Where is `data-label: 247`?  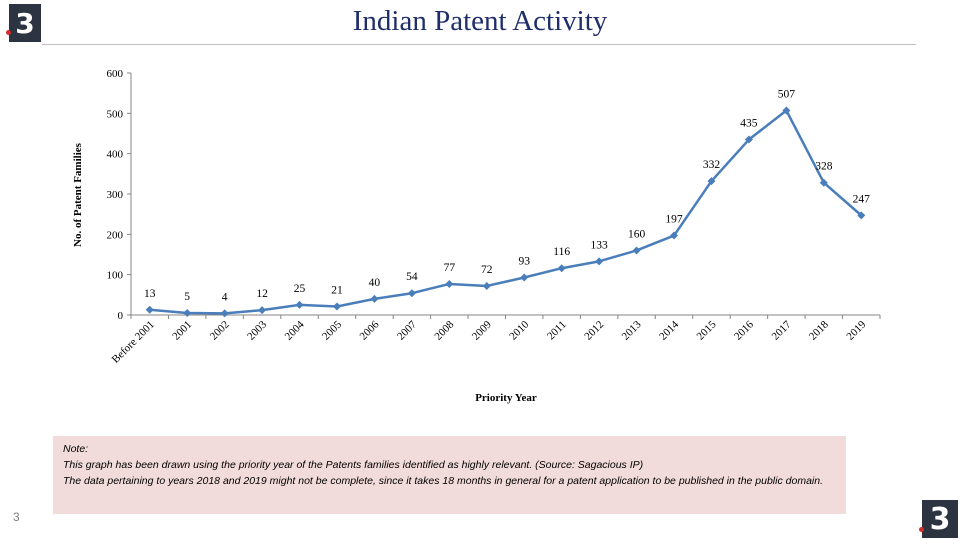
data-label: 247 is located at coordinates (862, 199).